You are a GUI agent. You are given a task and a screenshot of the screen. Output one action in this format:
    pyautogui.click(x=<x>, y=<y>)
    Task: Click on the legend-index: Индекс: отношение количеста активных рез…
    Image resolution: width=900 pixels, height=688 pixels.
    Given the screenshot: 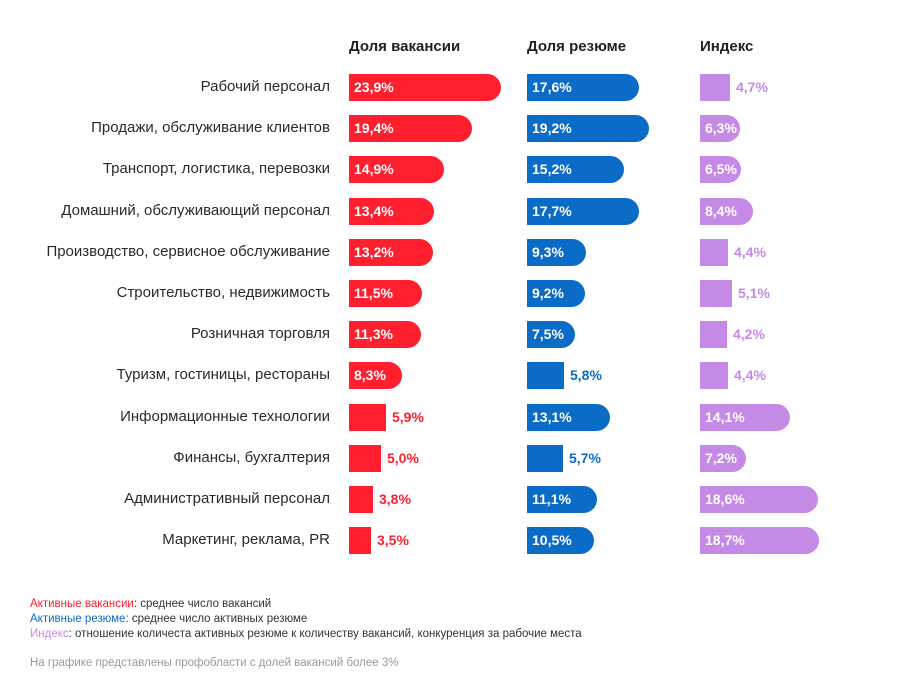 What is the action you would take?
    pyautogui.click(x=306, y=634)
    